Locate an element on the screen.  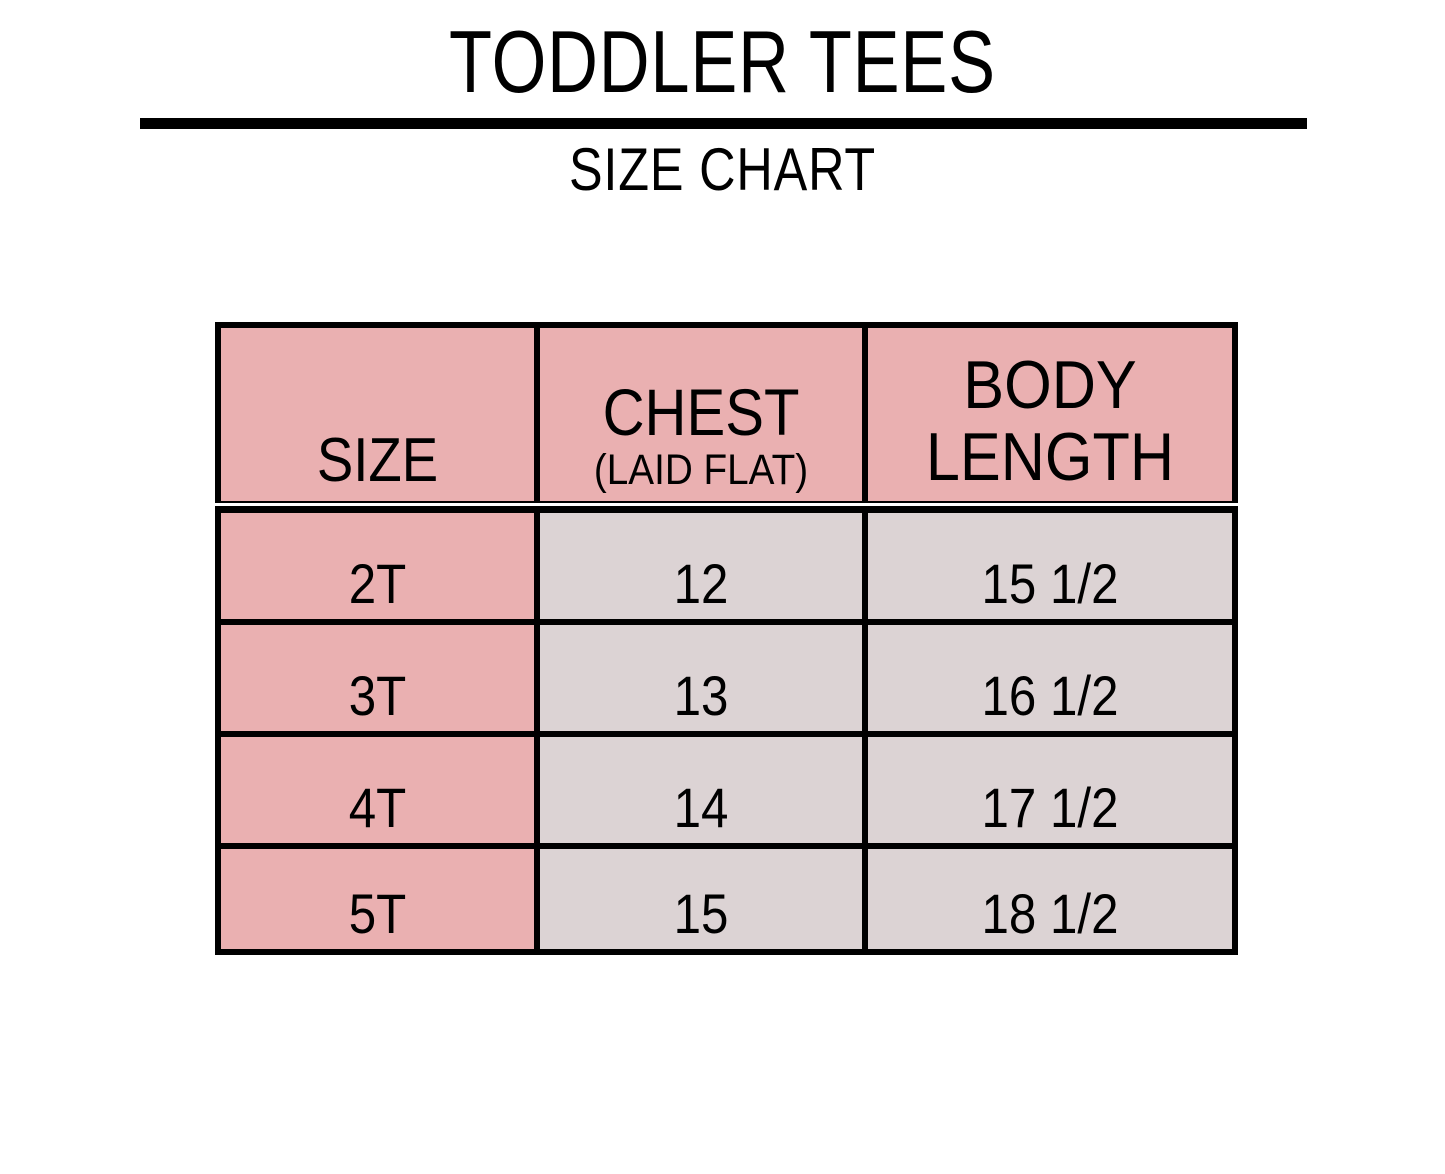
cell-chest: 12 is located at coordinates (698, 563).